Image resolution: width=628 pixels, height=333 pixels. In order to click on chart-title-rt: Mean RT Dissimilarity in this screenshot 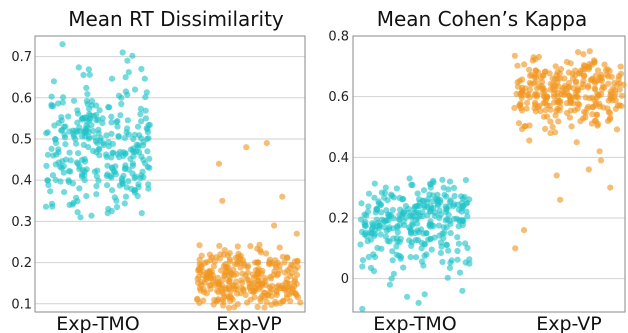, I will do `click(176, 19)`.